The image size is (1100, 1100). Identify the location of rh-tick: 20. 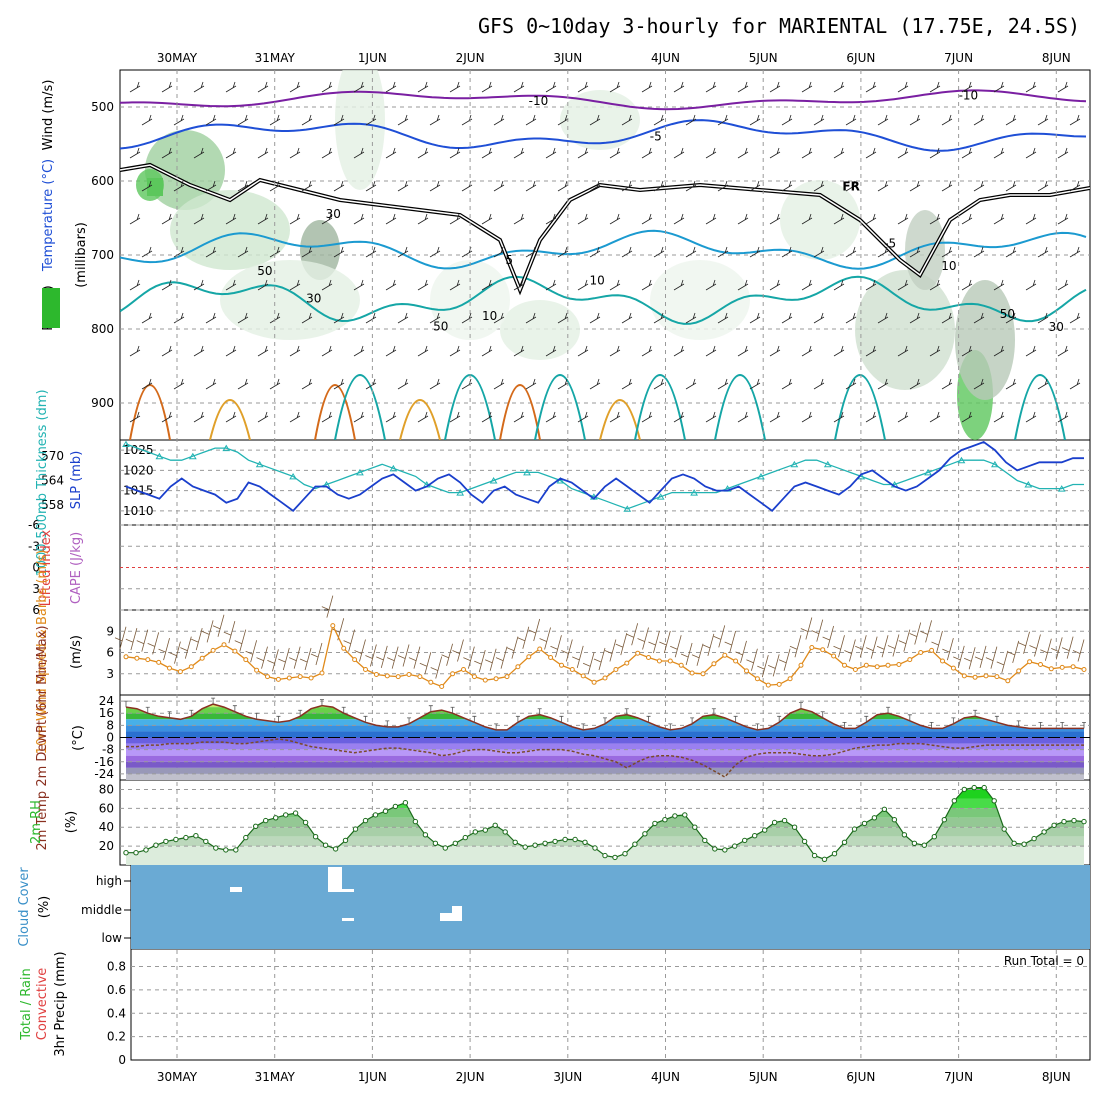
(106, 846).